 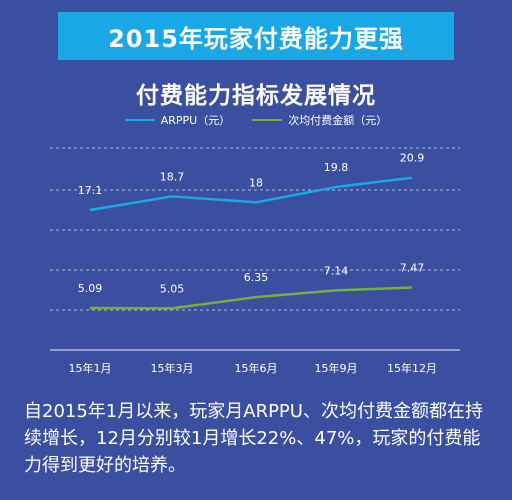 What do you see at coordinates (90, 368) in the screenshot?
I see `x-tick-label-0: 15年1月` at bounding box center [90, 368].